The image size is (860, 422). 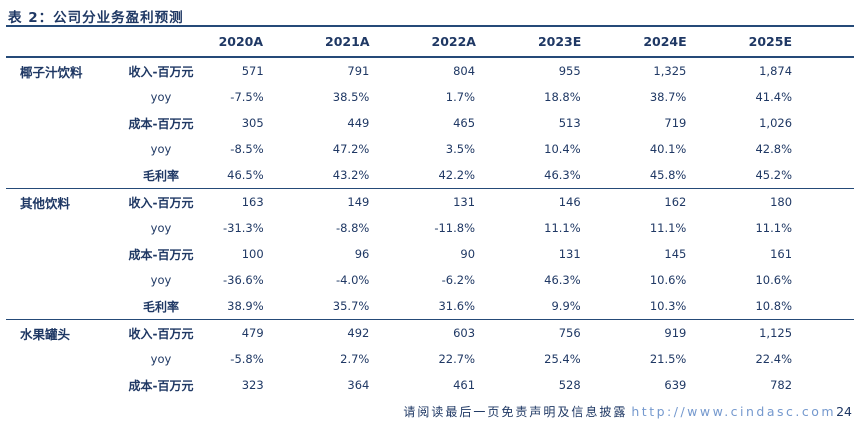 I want to click on year-header: 2020A, so click(x=241, y=41).